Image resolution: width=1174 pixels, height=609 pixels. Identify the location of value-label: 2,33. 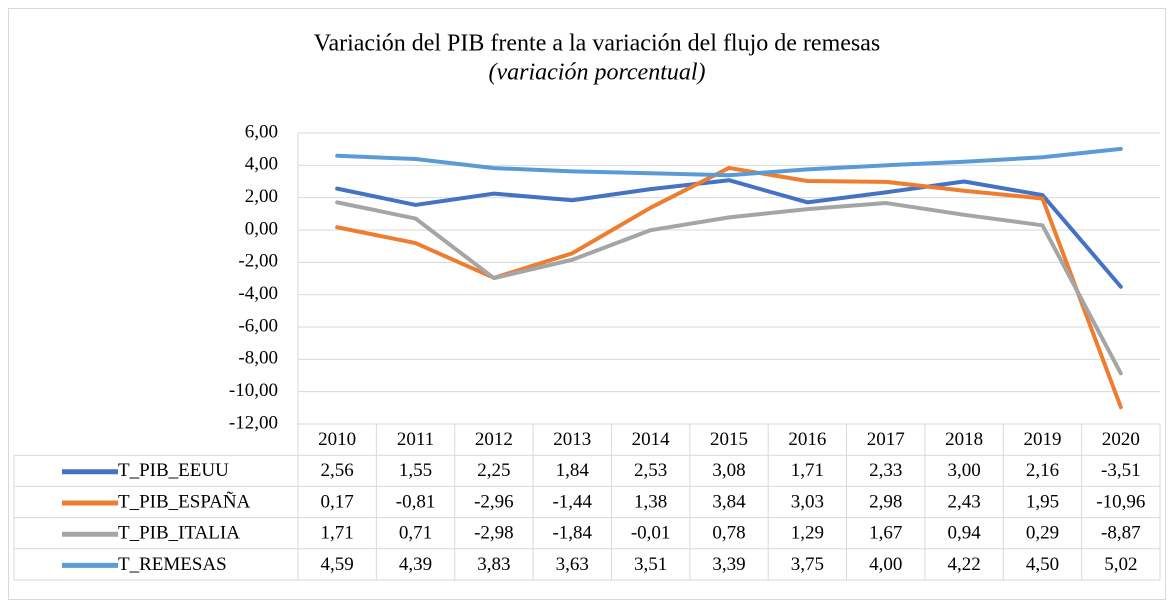
(885, 470).